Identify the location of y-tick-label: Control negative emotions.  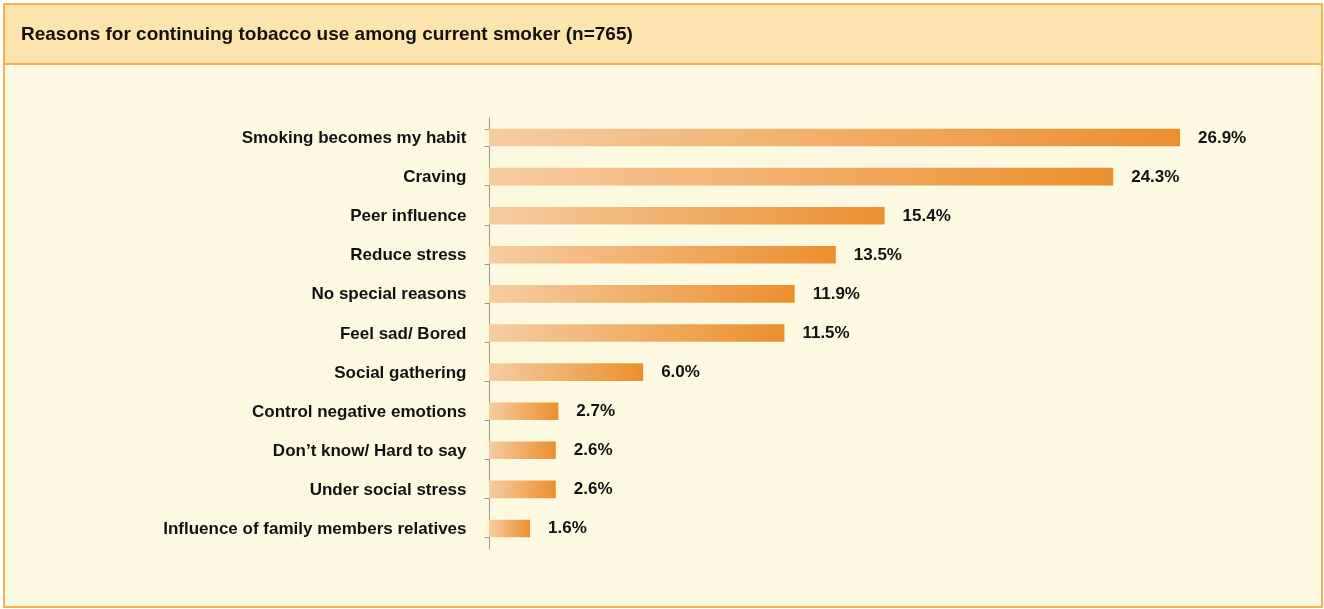
(359, 411).